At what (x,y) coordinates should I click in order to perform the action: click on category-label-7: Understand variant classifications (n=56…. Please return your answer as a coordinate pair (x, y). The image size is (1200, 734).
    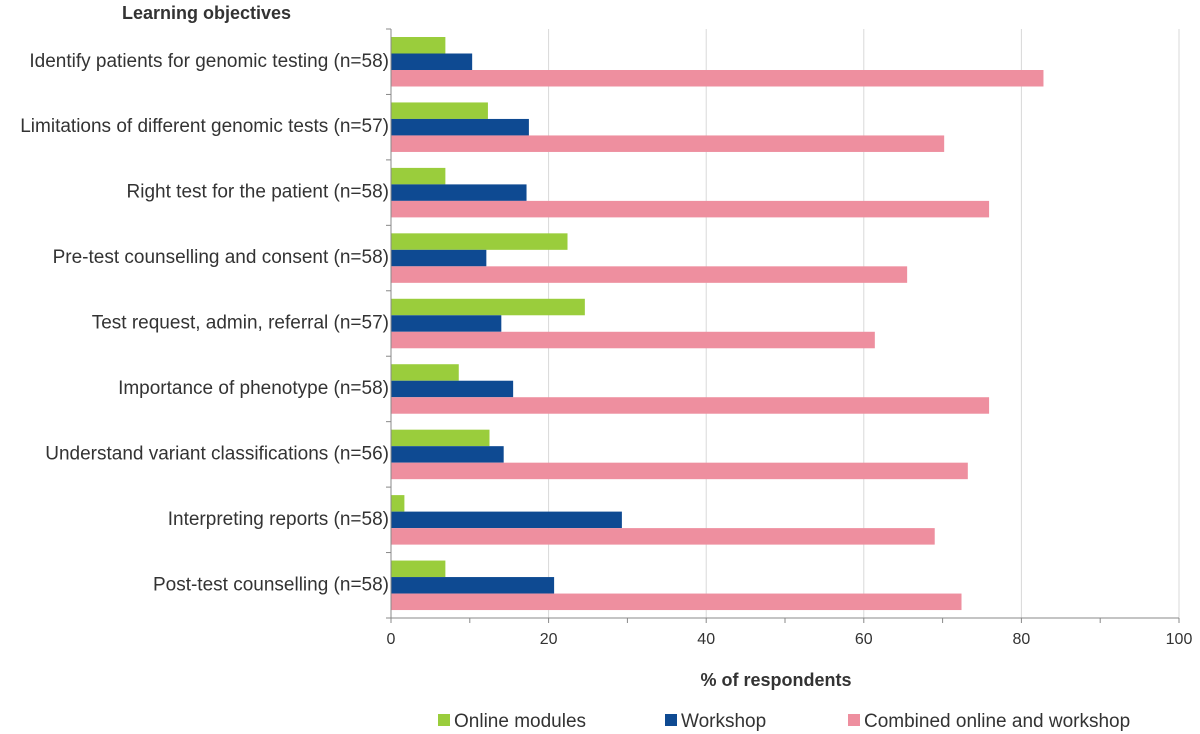
    Looking at the image, I should click on (217, 453).